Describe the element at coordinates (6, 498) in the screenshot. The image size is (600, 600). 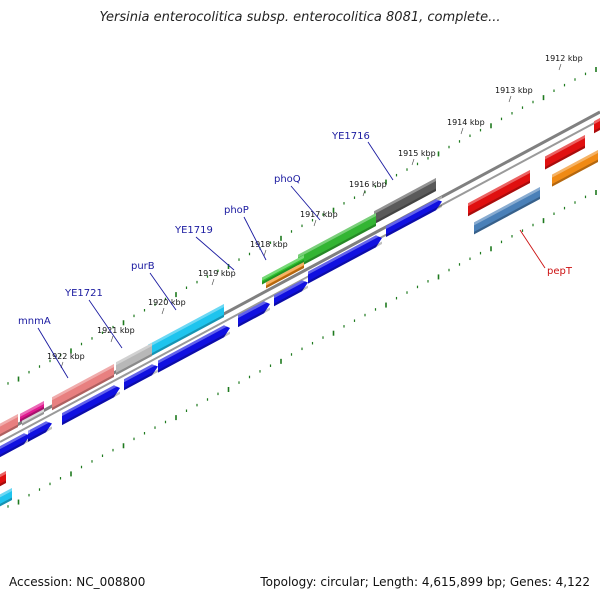
I see `gene-block-cyan-bottom` at that location.